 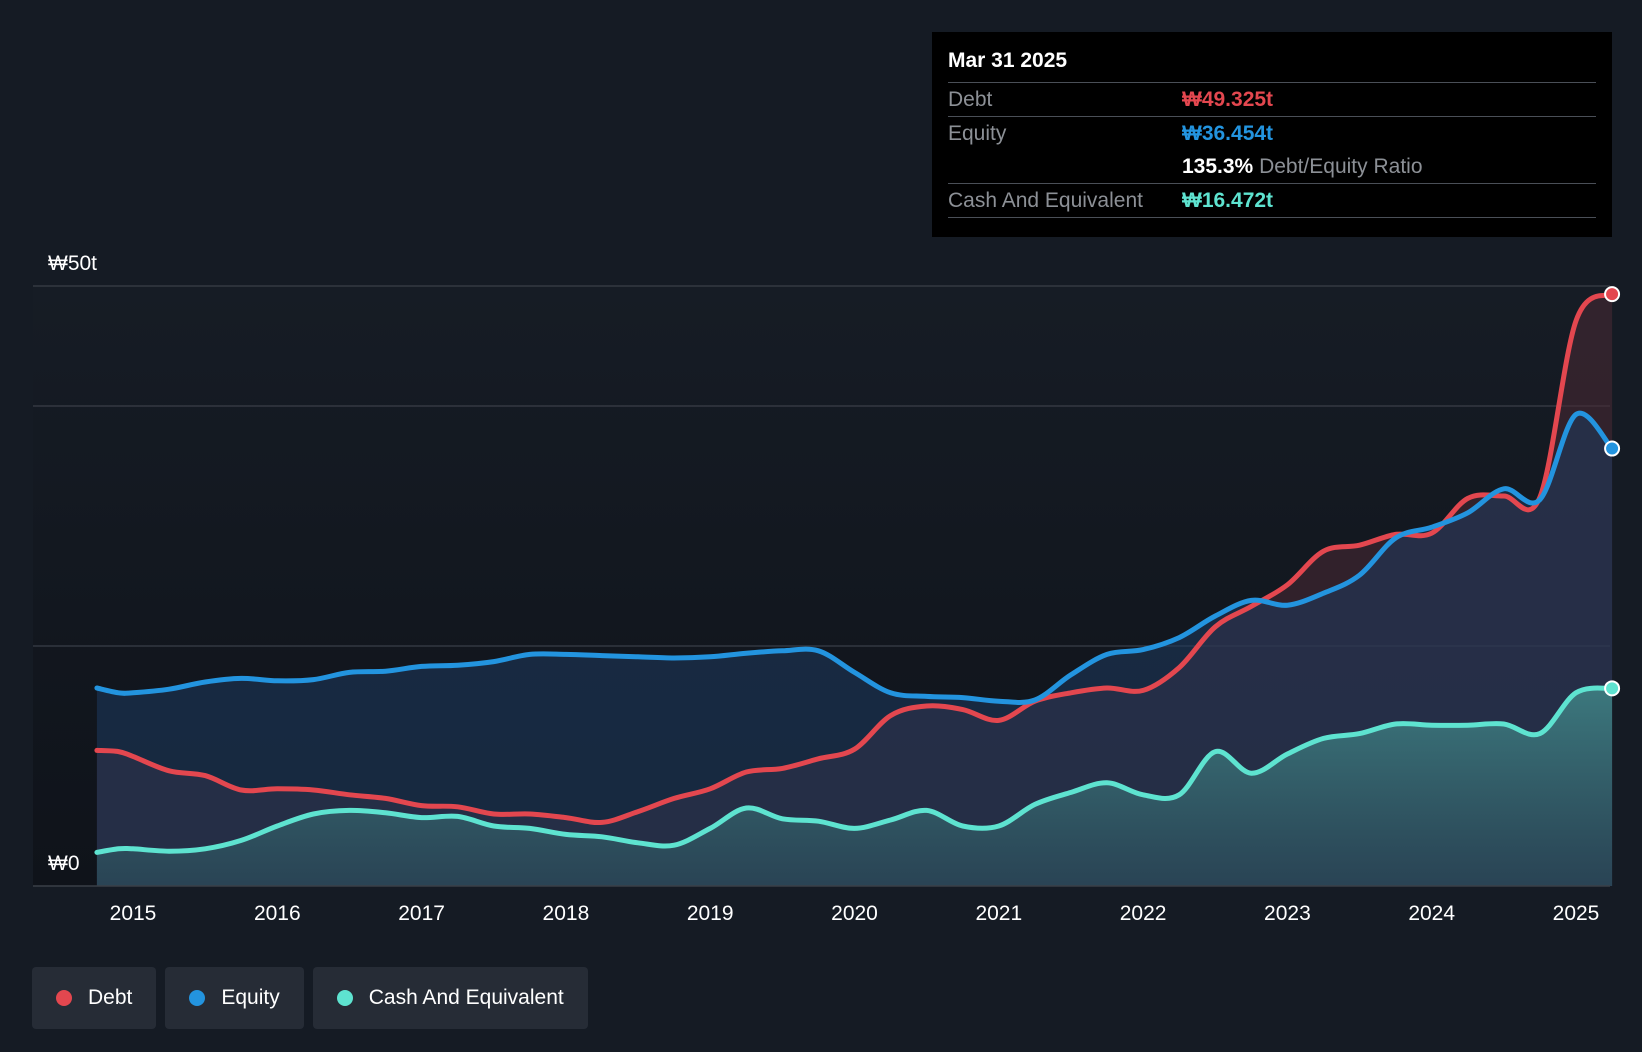 I want to click on tooltip-cash-value: ₩16.472t, so click(x=1228, y=200).